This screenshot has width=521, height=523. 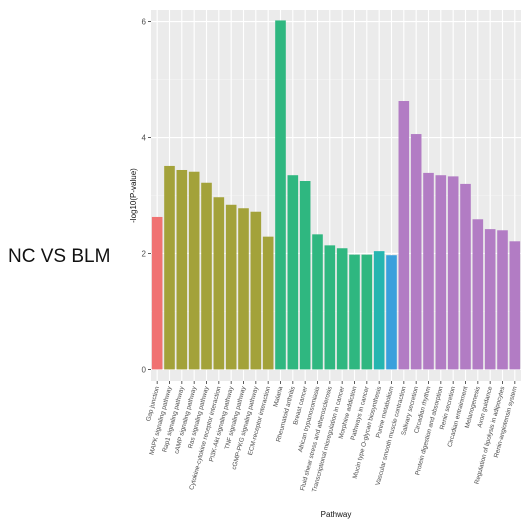 I want to click on x-axis-title: Pathway, so click(x=336, y=514).